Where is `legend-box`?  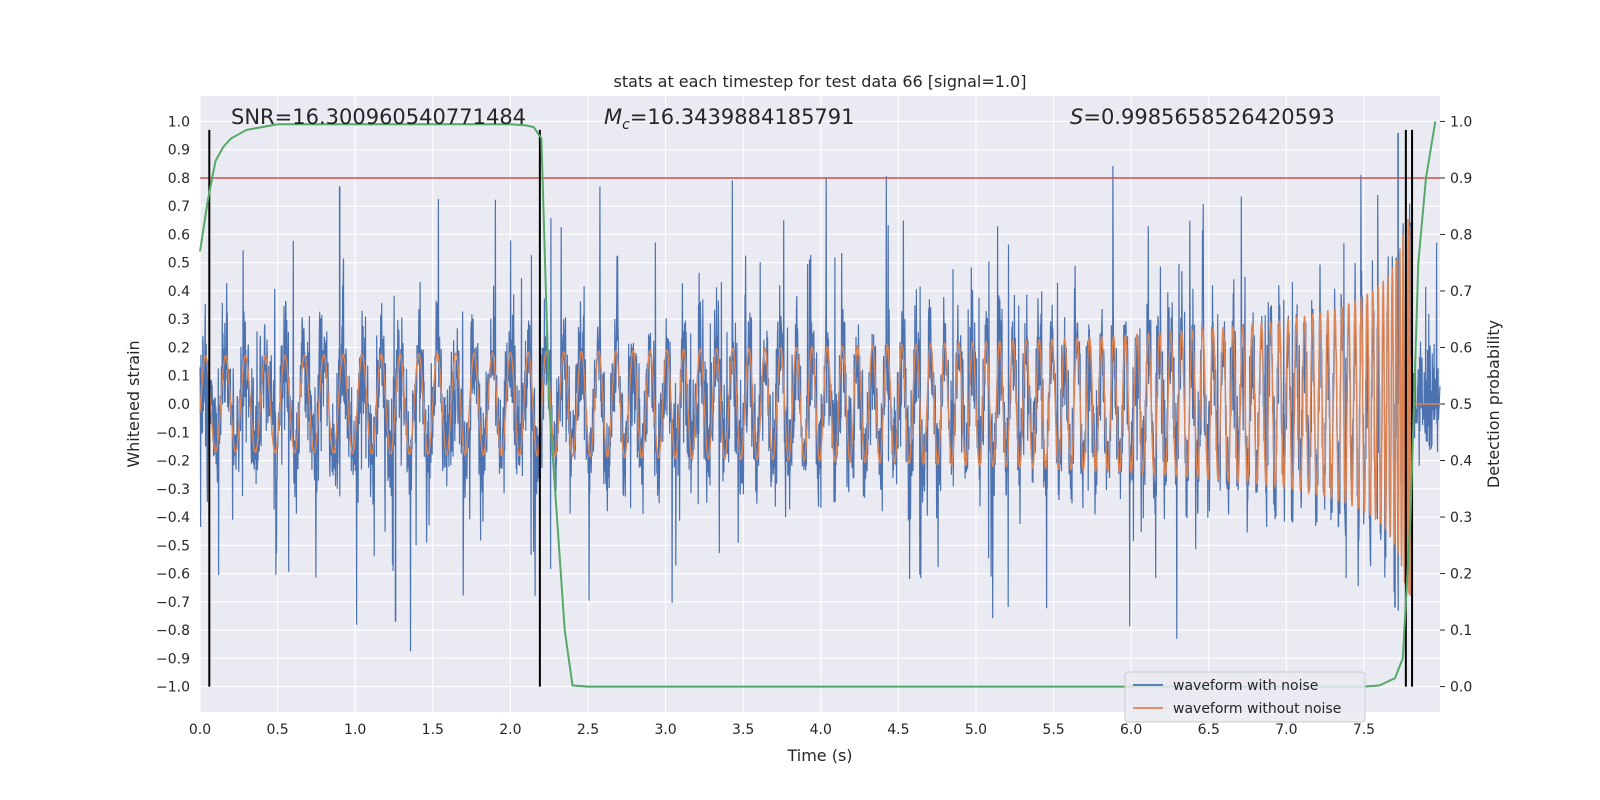
legend-box is located at coordinates (1245, 697).